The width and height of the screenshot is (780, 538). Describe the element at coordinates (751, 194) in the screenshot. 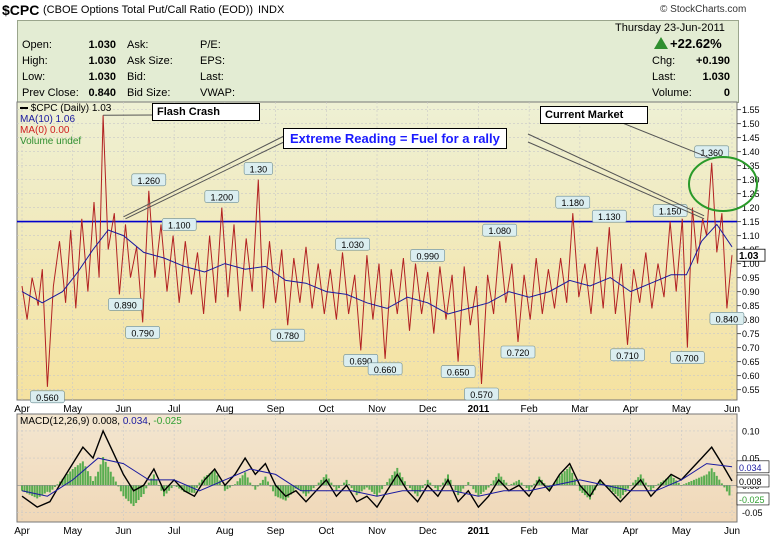

I see `price-ytick-label: 1.25` at that location.